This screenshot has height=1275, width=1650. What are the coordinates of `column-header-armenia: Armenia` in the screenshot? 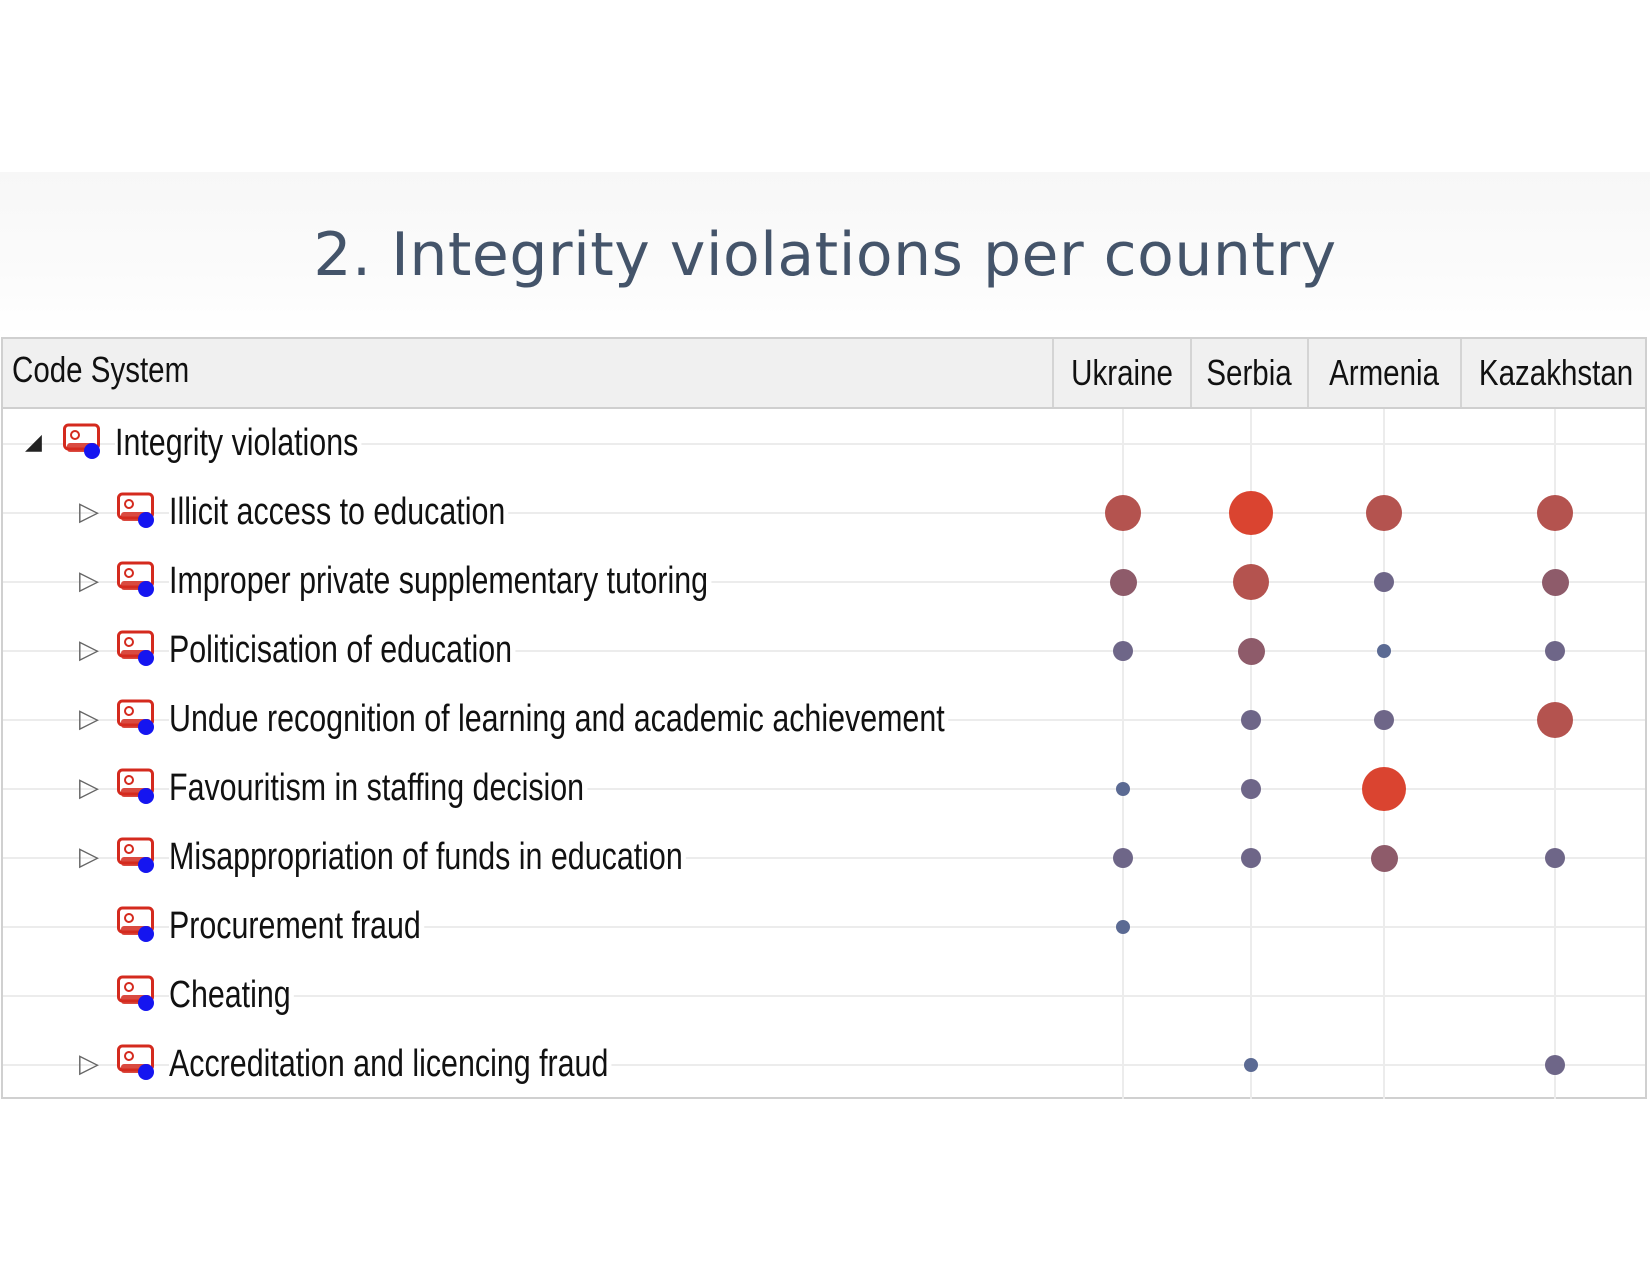 It's located at (1383, 373).